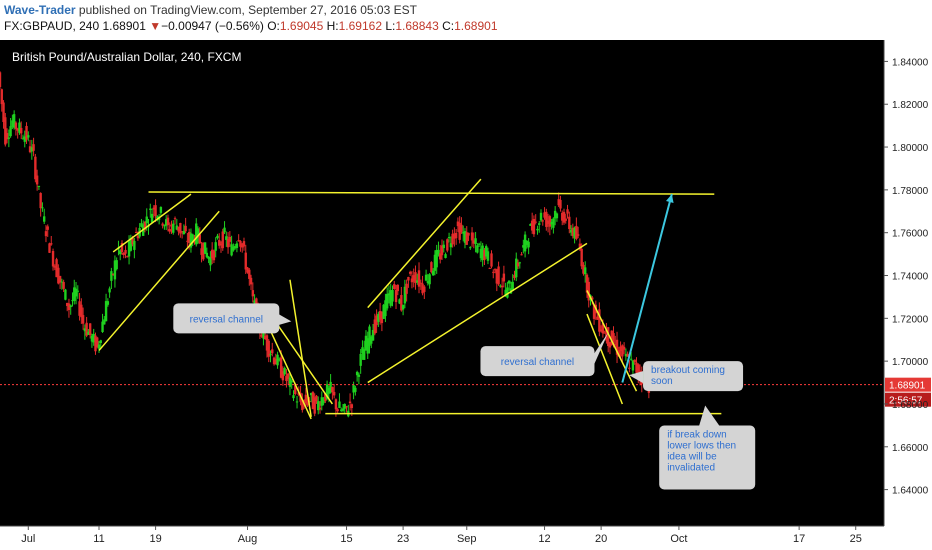 The width and height of the screenshot is (932, 550). I want to click on trend-line-jul-channel-bottom, so click(159, 280).